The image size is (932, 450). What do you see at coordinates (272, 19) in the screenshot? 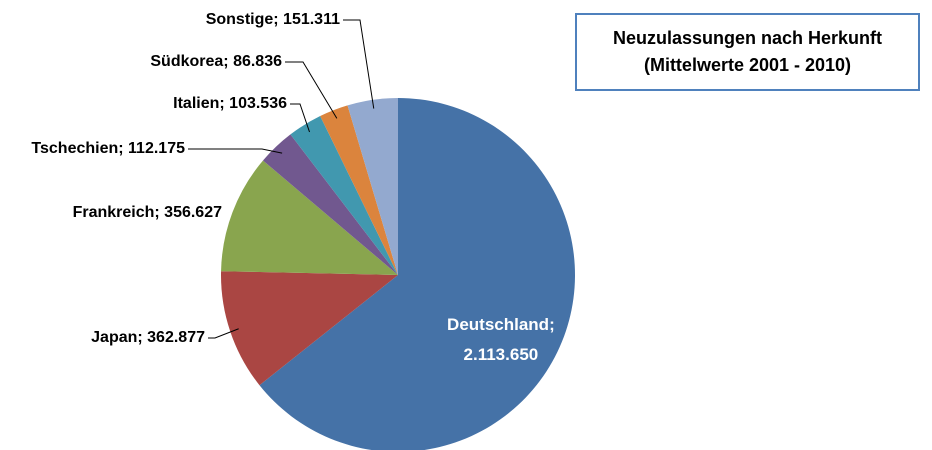
I see `data-label: Sonstige; 151.311` at bounding box center [272, 19].